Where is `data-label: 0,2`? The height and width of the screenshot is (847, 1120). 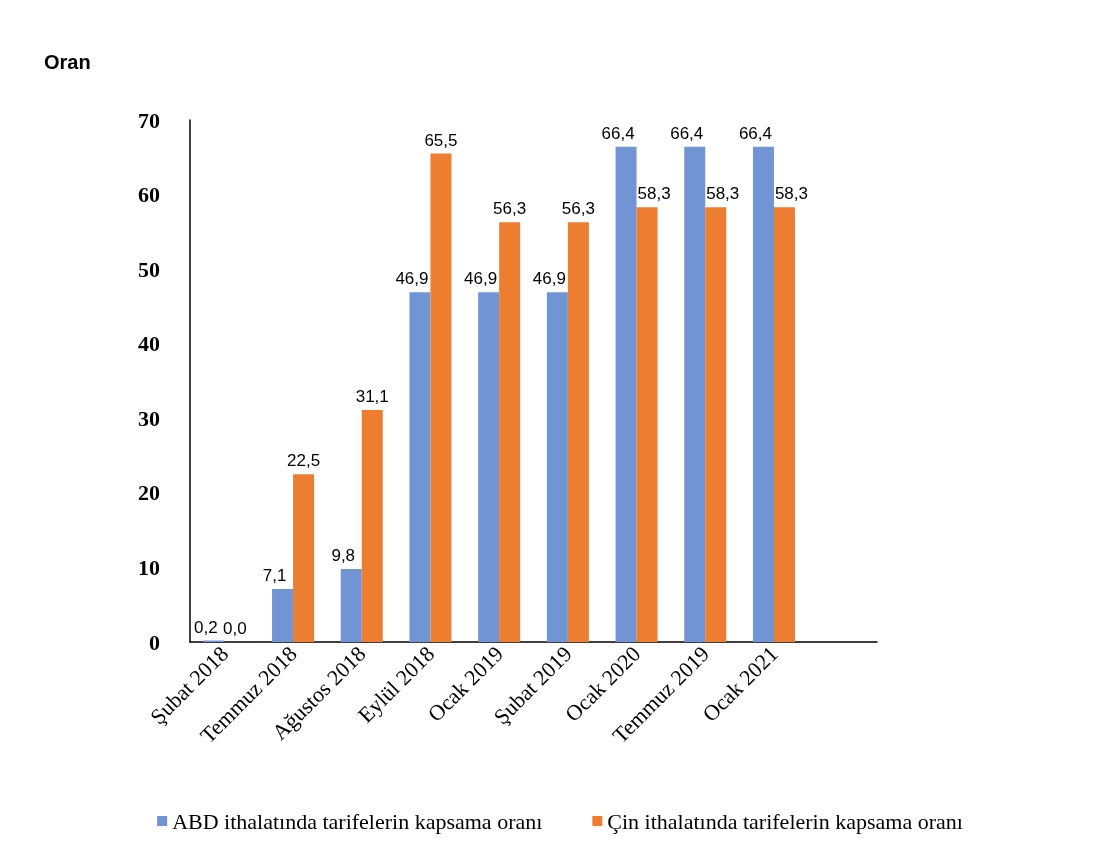 data-label: 0,2 is located at coordinates (206, 627).